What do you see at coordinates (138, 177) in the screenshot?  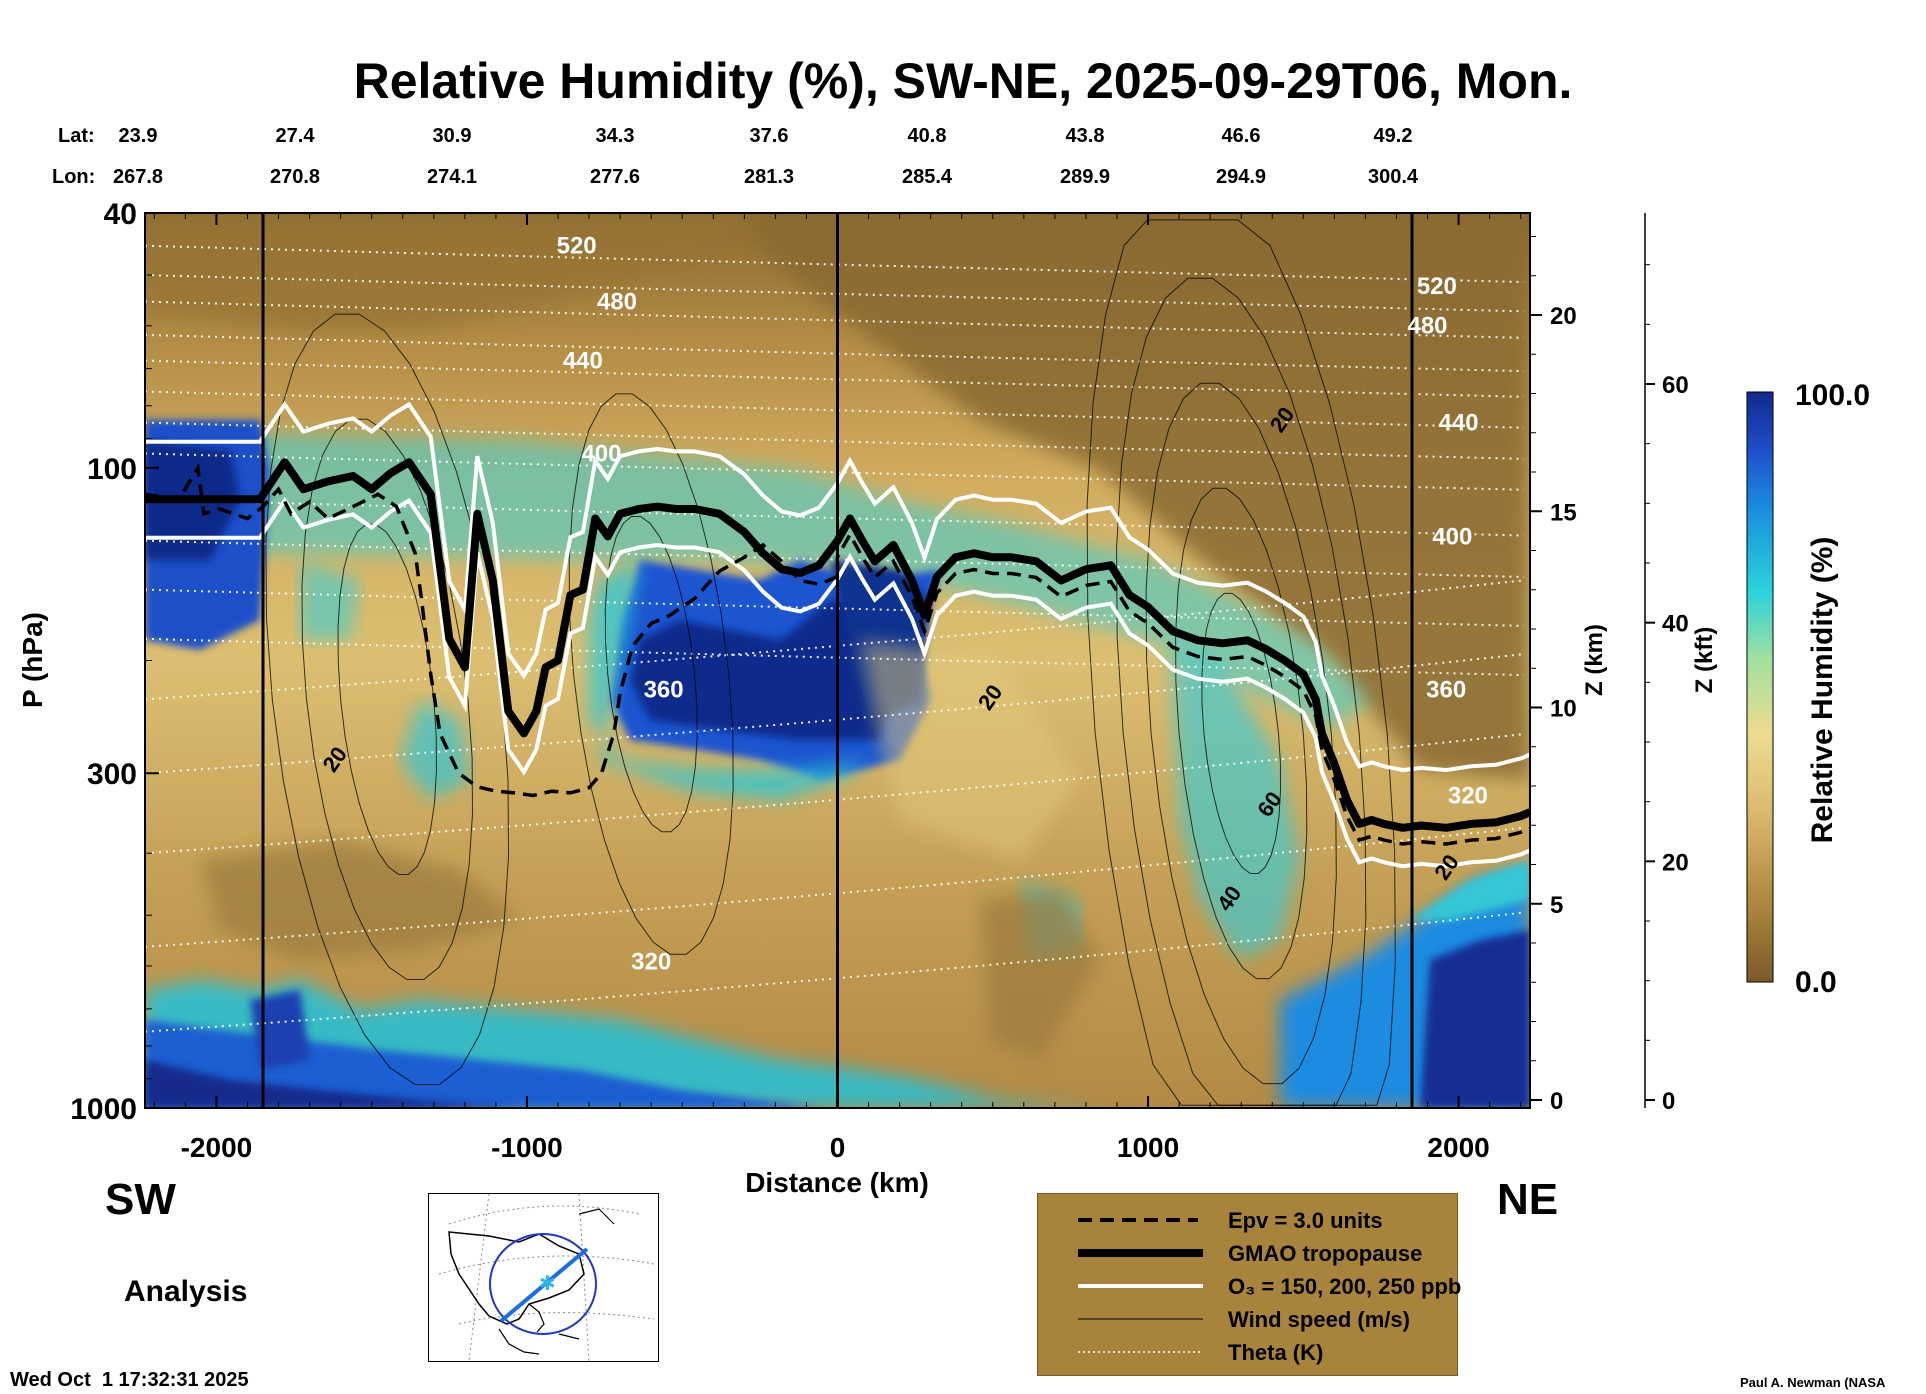 I see `lon-value: 267.8` at bounding box center [138, 177].